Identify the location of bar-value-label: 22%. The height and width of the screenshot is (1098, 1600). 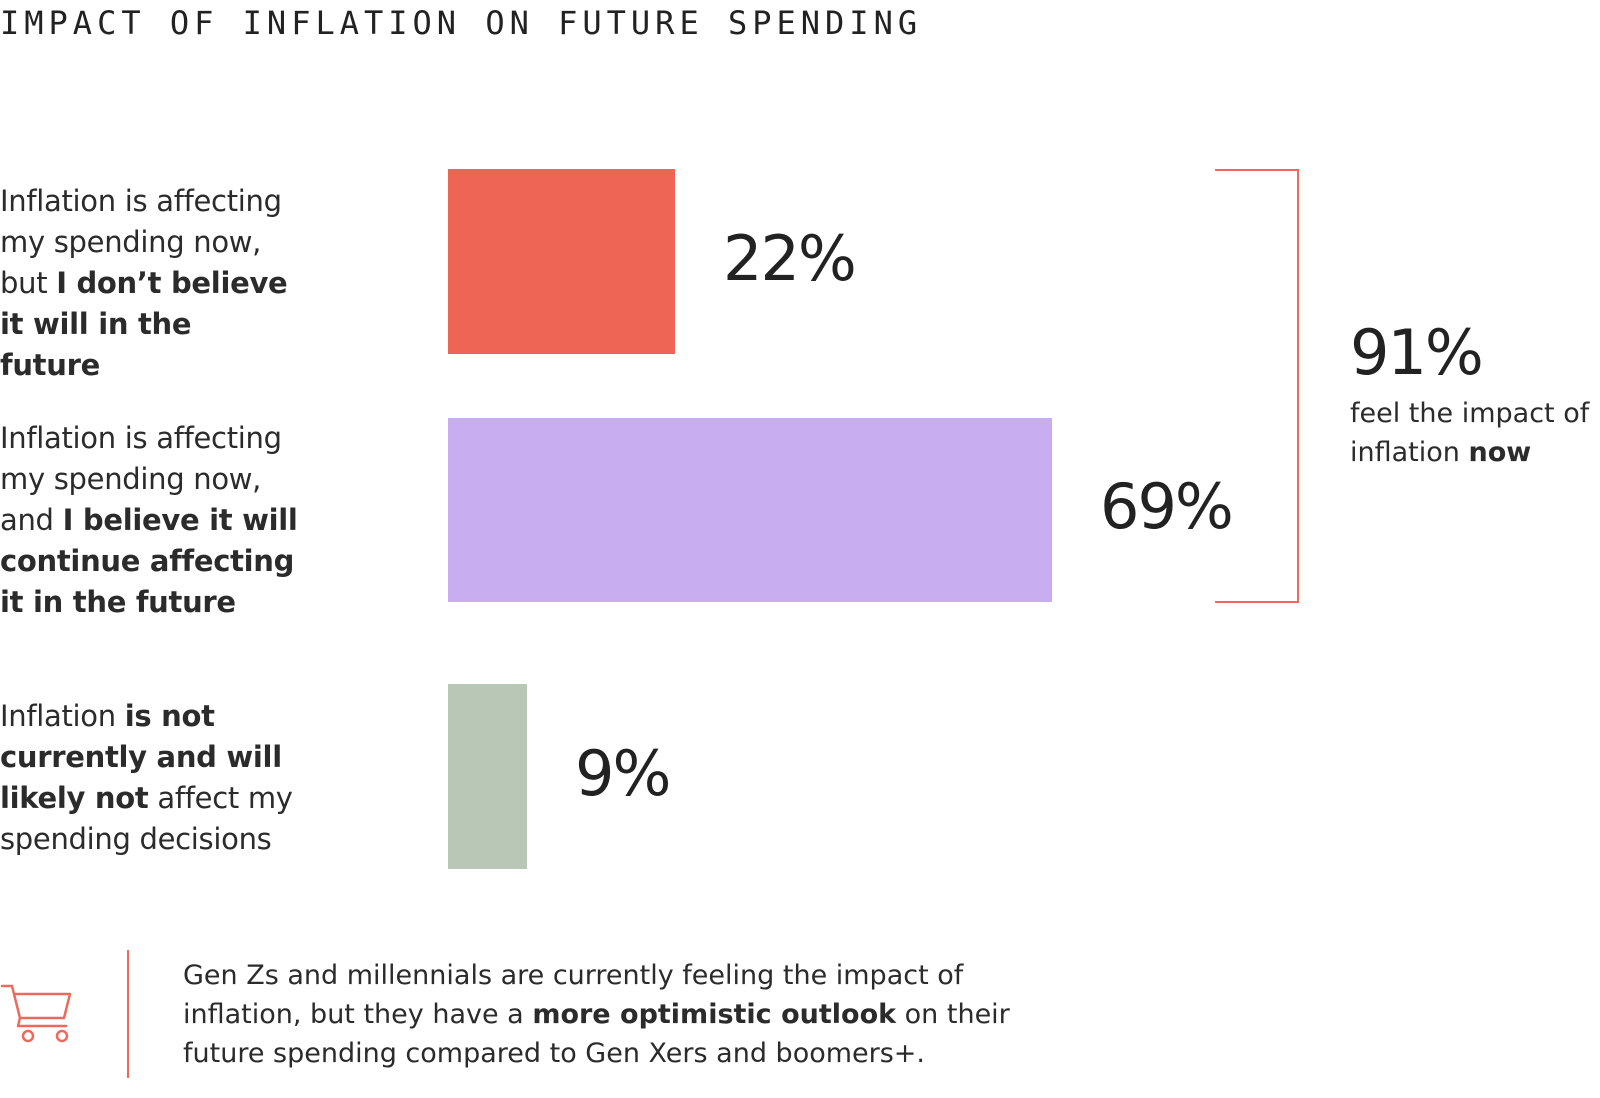
(790, 258).